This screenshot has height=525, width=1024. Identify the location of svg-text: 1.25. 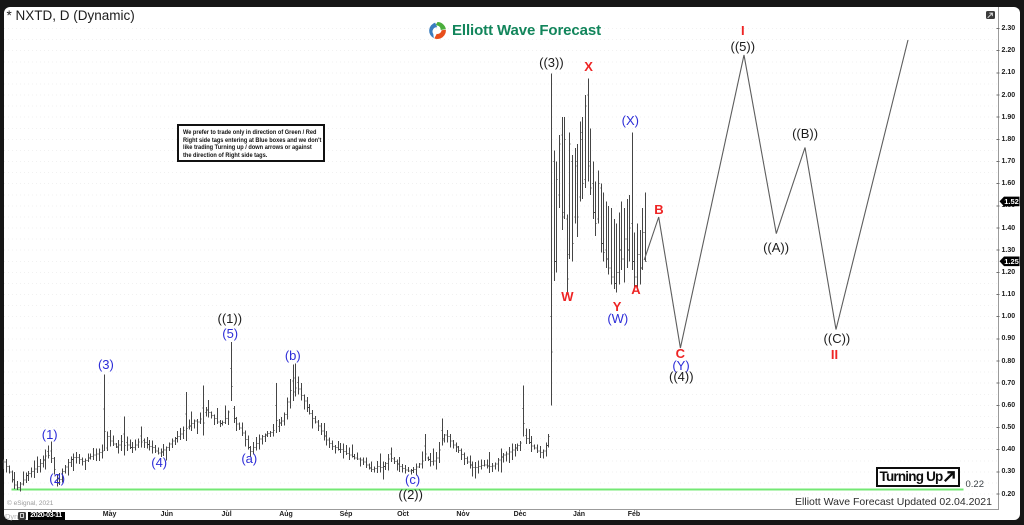
(1011, 261).